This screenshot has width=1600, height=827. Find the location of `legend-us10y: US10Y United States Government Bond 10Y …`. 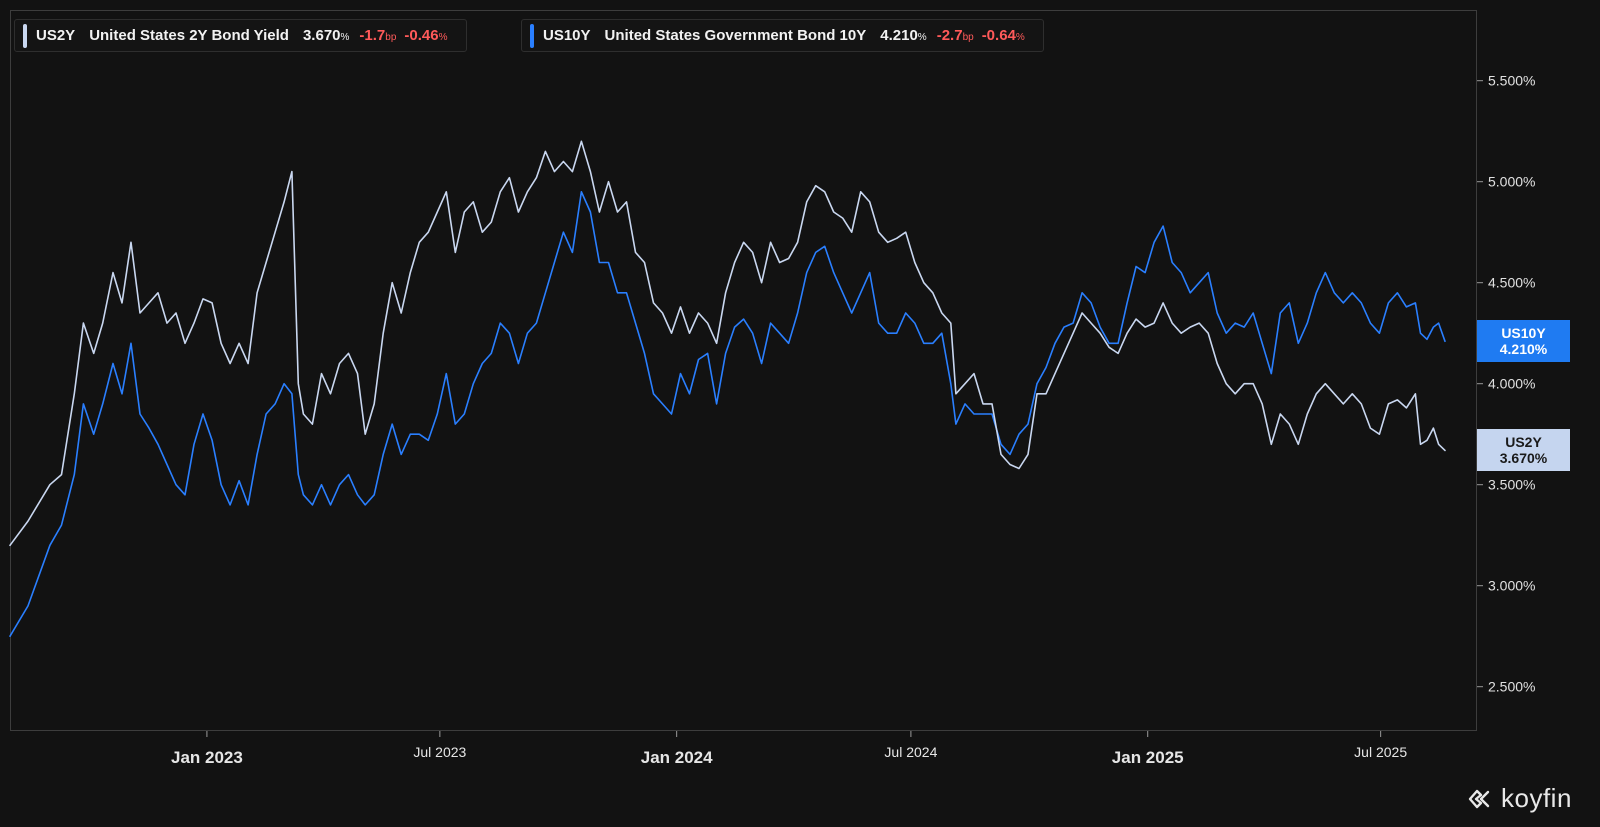

legend-us10y: US10Y United States Government Bond 10Y … is located at coordinates (782, 35).